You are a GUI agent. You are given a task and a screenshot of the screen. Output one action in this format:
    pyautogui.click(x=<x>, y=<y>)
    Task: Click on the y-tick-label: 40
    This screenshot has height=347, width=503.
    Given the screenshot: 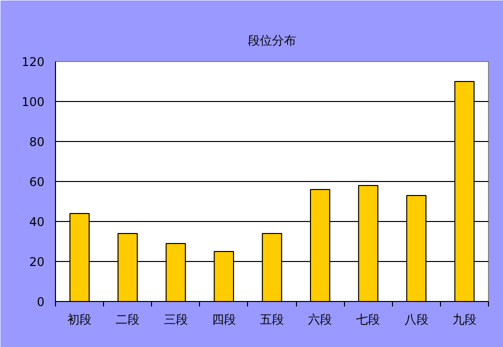 What is the action you would take?
    pyautogui.click(x=37, y=222)
    